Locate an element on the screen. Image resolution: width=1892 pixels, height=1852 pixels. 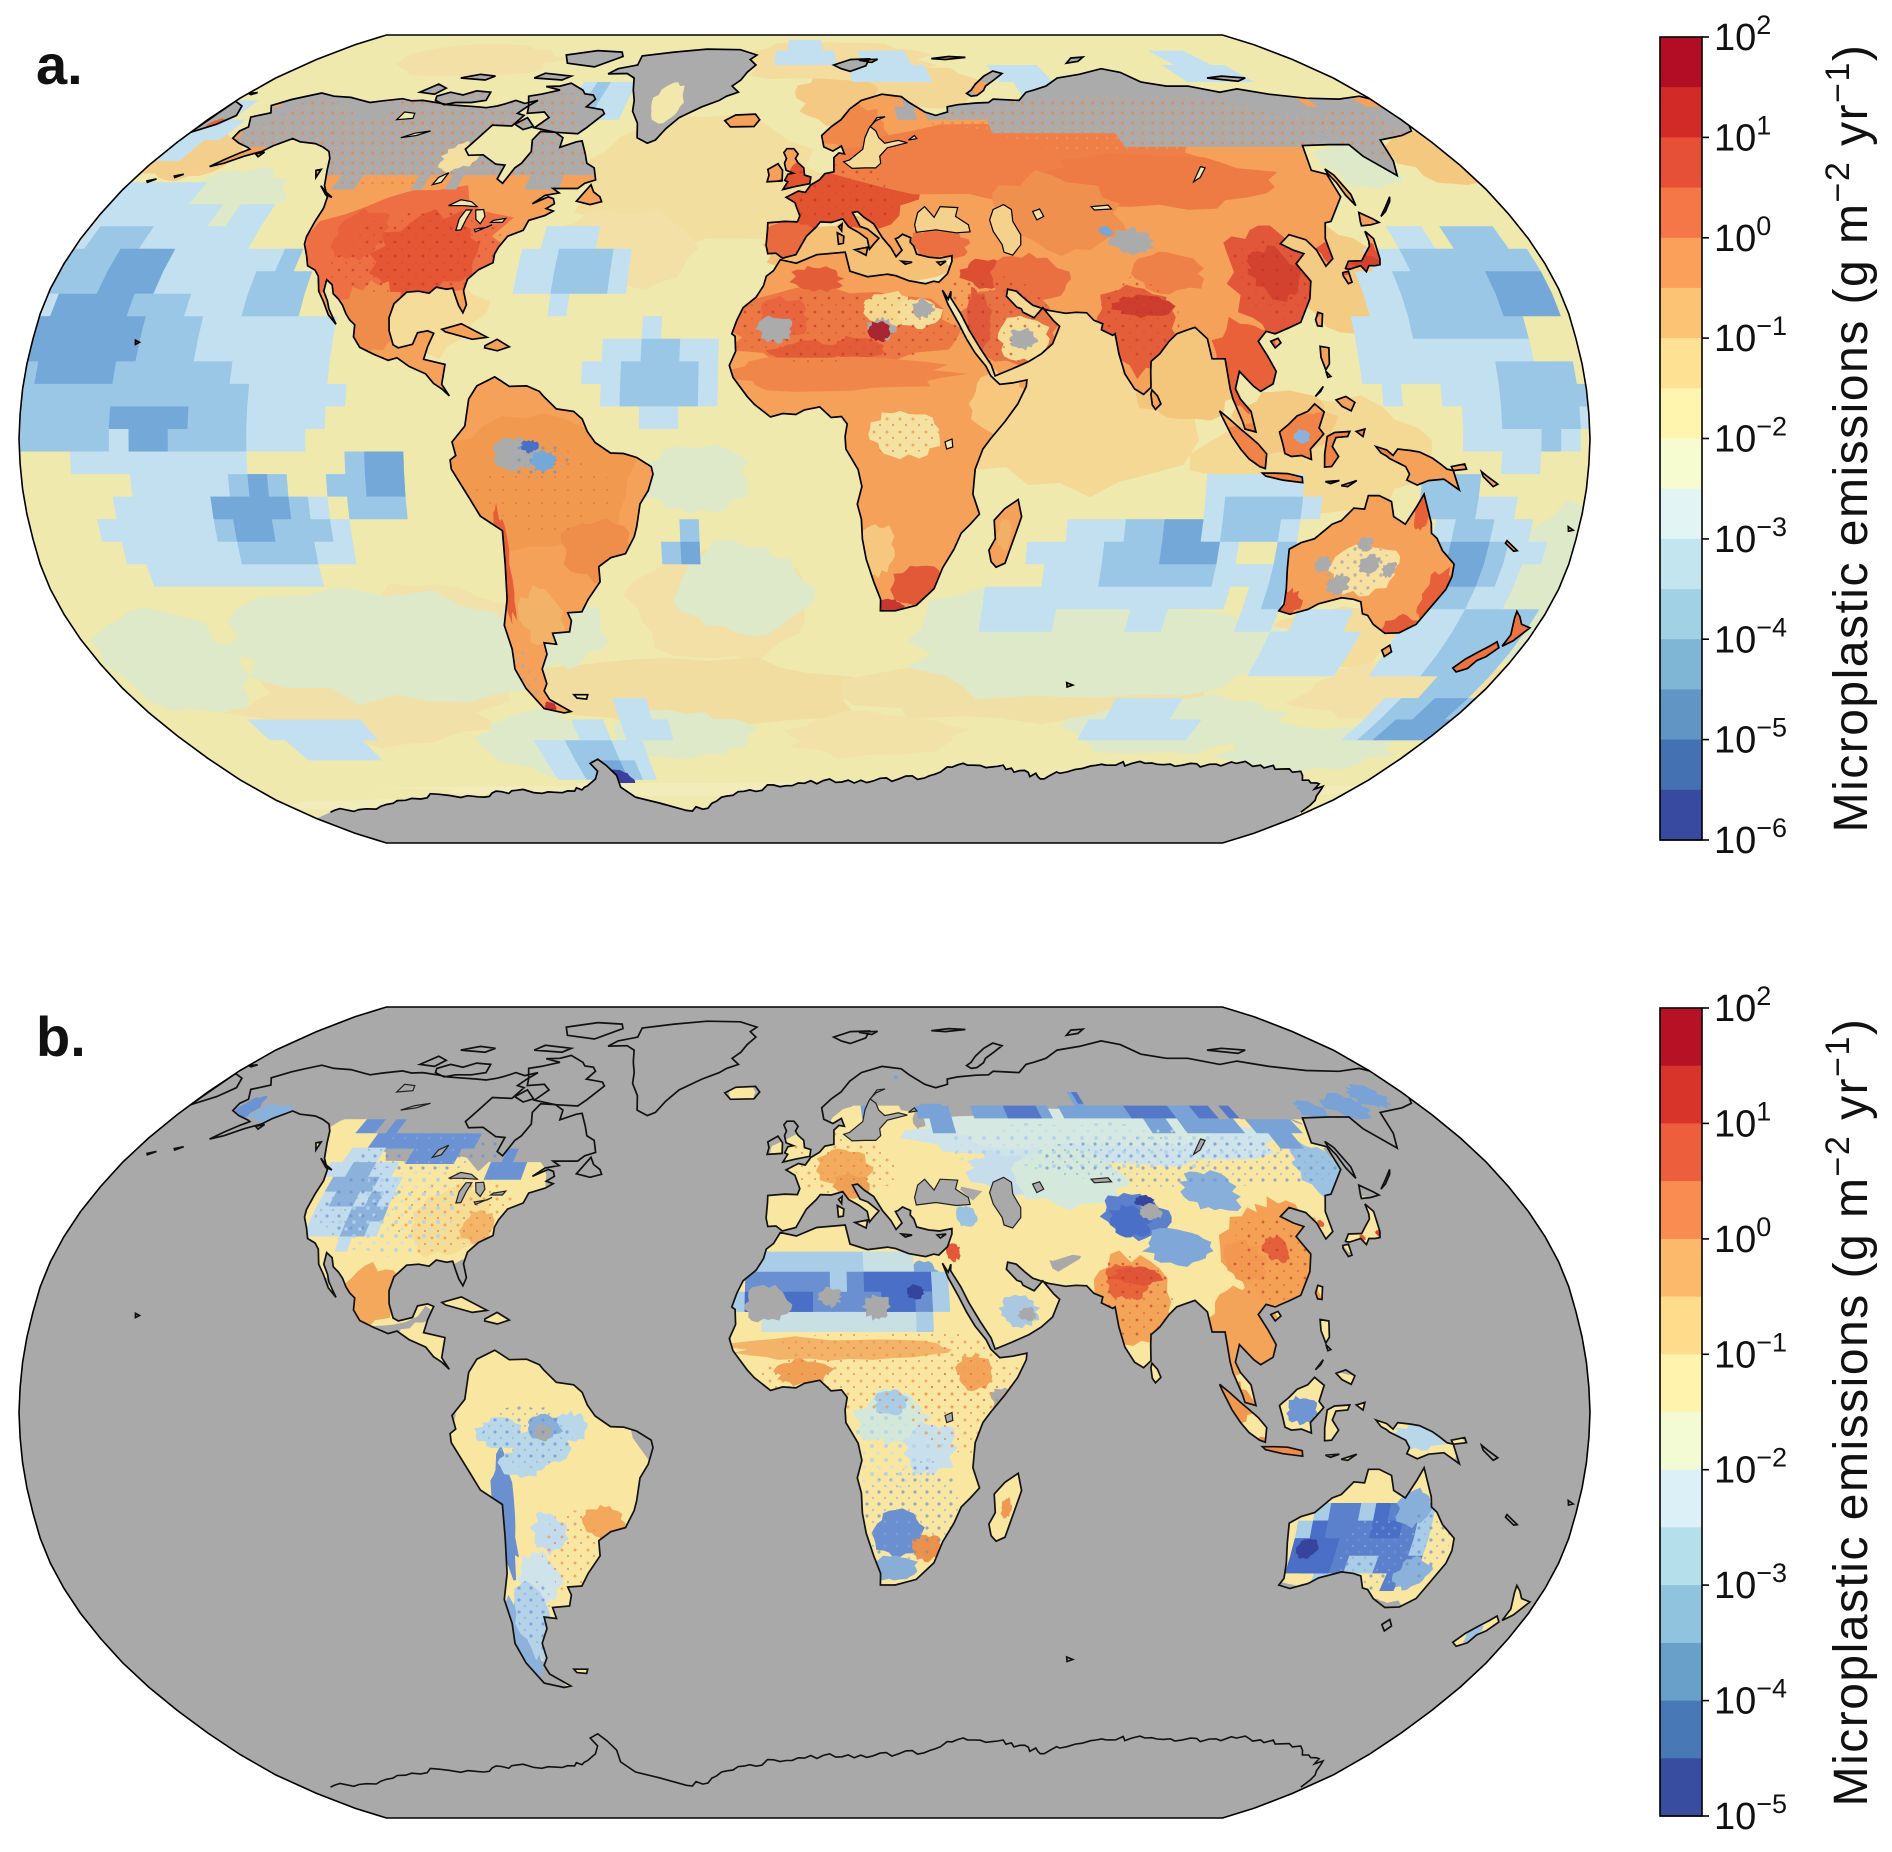
svg-text: 10⁻⁶ is located at coordinates (1750, 837).